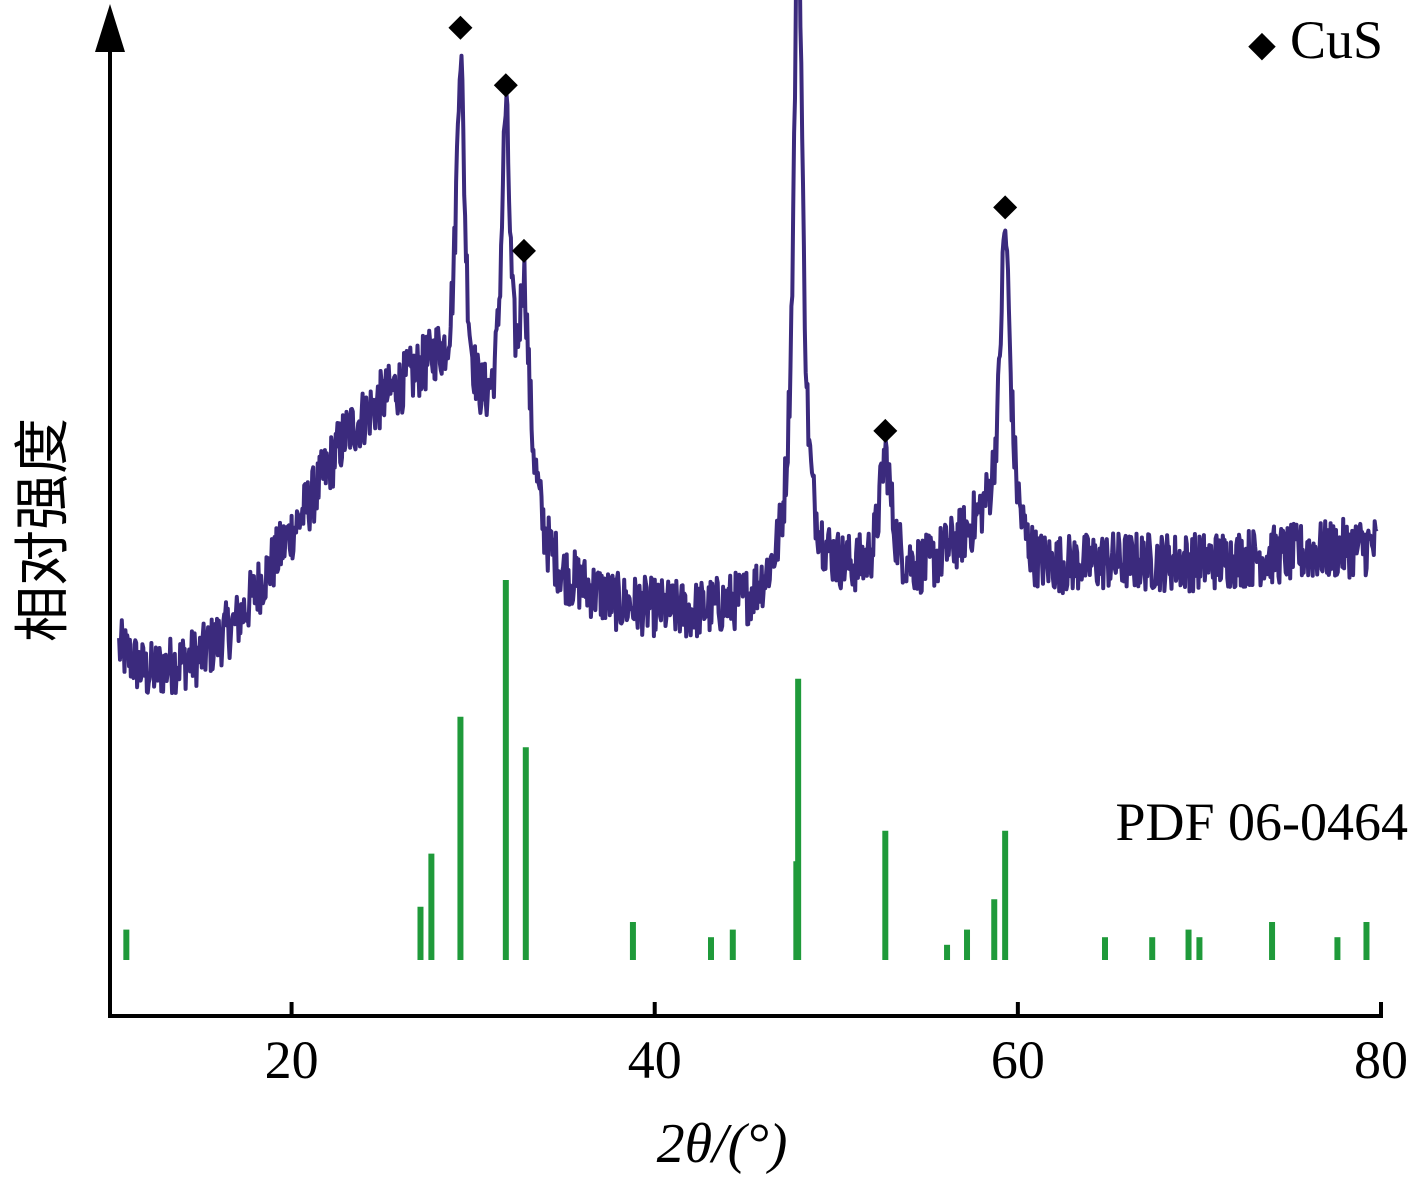 The width and height of the screenshot is (1417, 1186). What do you see at coordinates (43, 530) in the screenshot?
I see `y-axis-label: 相对强度` at bounding box center [43, 530].